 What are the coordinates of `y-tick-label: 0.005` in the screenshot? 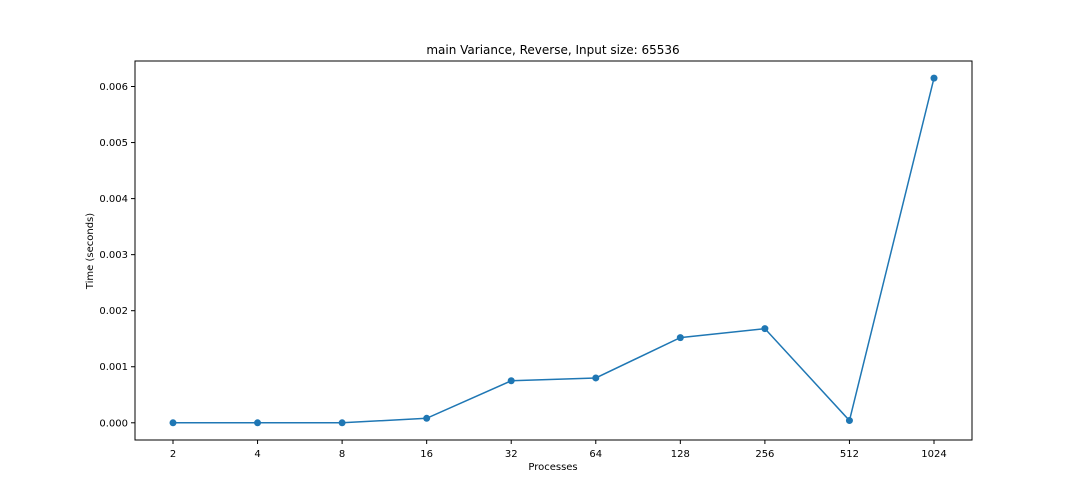 It's located at (113, 143).